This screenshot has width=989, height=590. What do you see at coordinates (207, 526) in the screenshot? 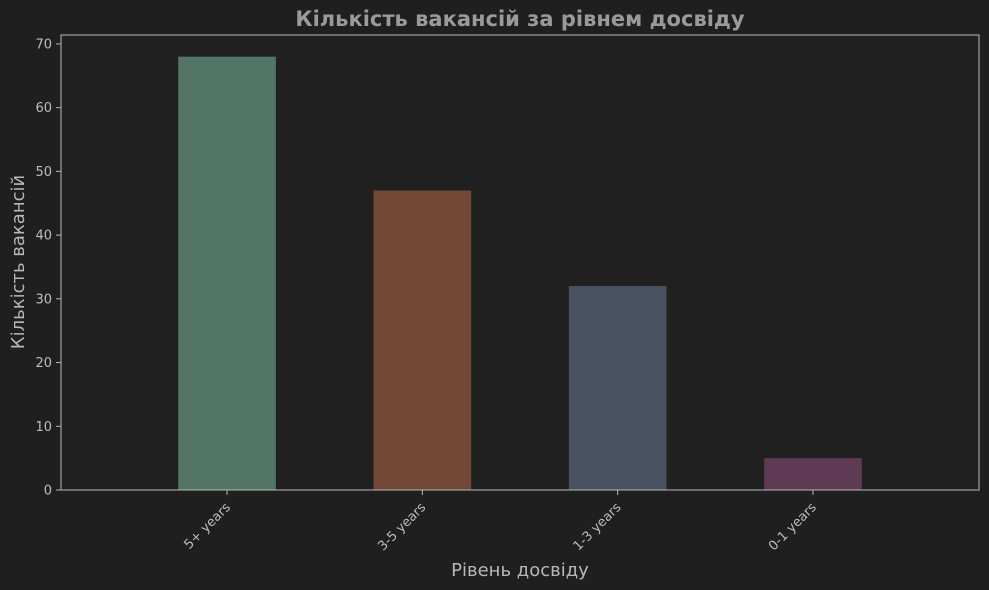
I see `x-tick-label: 5+ years` at bounding box center [207, 526].